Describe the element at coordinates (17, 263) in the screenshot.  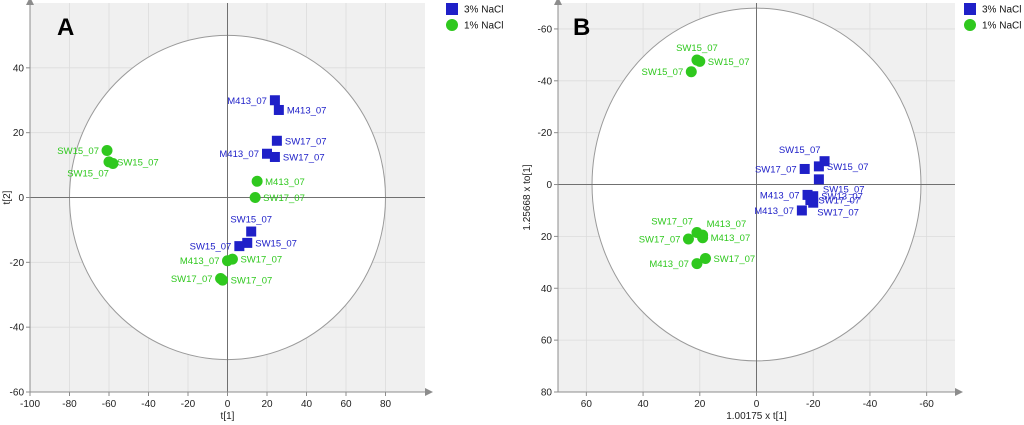
I see `y-tick-label: -20` at that location.